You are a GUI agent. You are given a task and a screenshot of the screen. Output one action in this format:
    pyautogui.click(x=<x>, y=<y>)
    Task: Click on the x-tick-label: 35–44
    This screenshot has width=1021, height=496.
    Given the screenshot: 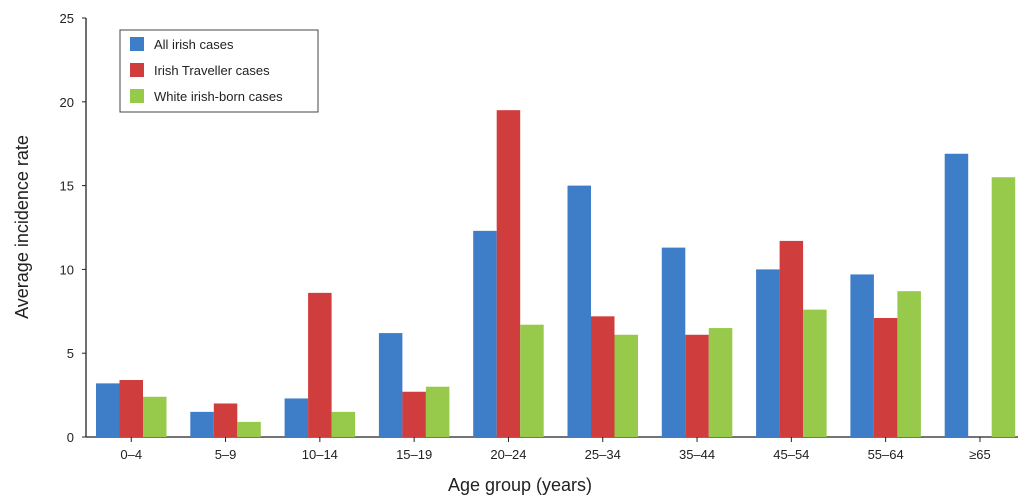 What is the action you would take?
    pyautogui.click(x=697, y=454)
    